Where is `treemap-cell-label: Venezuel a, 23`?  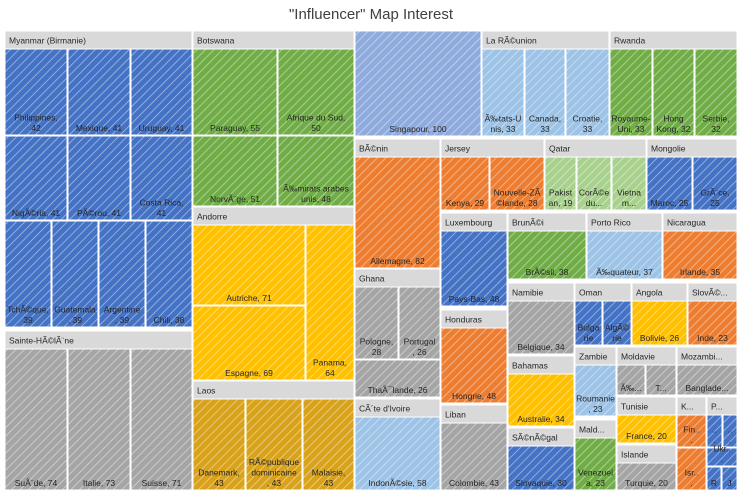
treemap-cell-label: Venezuel a, 23 is located at coordinates (595, 478).